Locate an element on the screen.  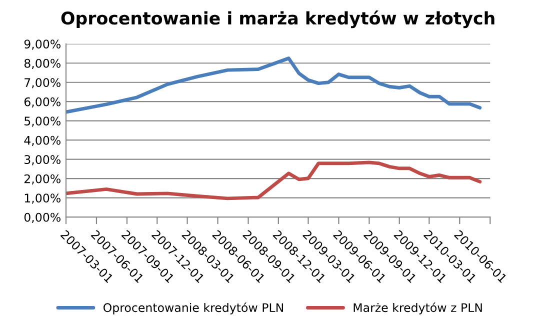
y-tick-label: 8,00% is located at coordinates (42, 63).